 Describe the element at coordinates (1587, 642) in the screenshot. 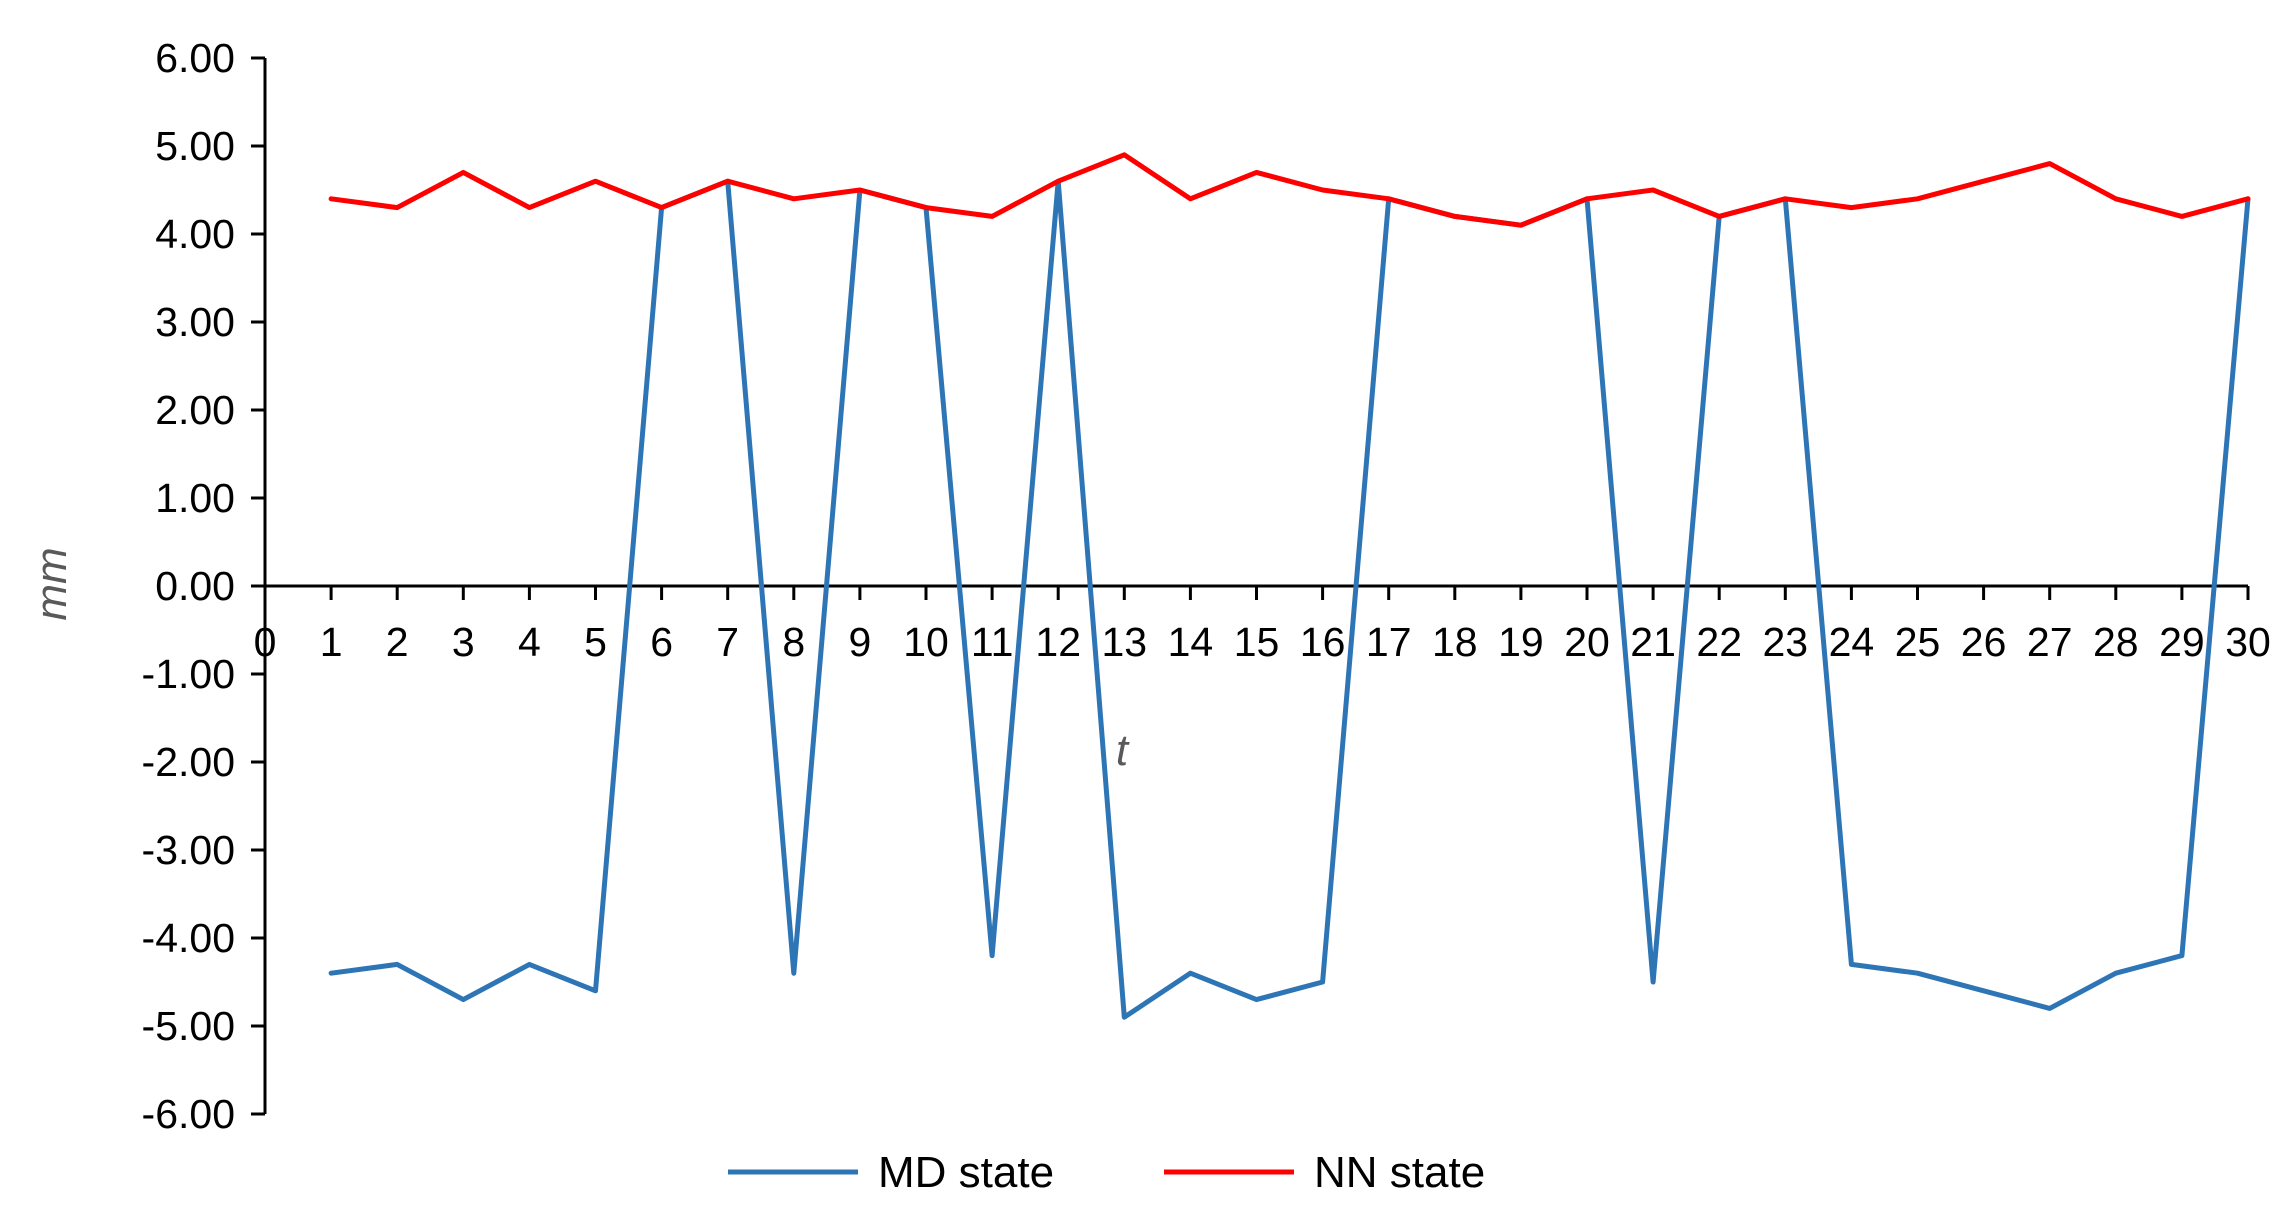

I see `x-tick-label: 20` at that location.